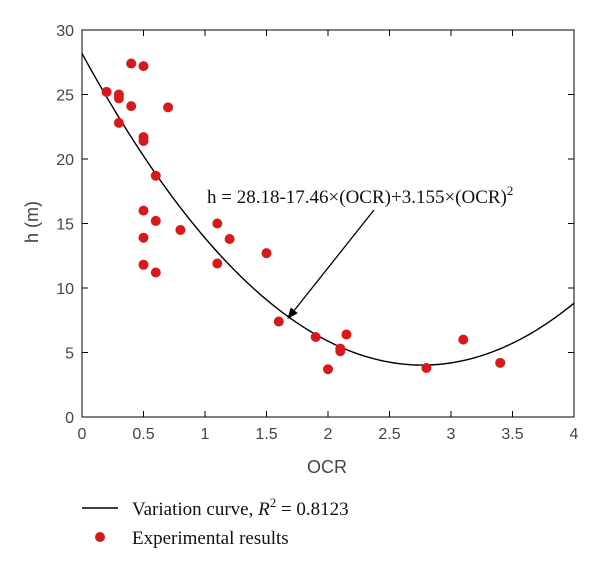 This screenshot has height=570, width=600. What do you see at coordinates (451, 434) in the screenshot?
I see `x-tick-label: 3` at bounding box center [451, 434].